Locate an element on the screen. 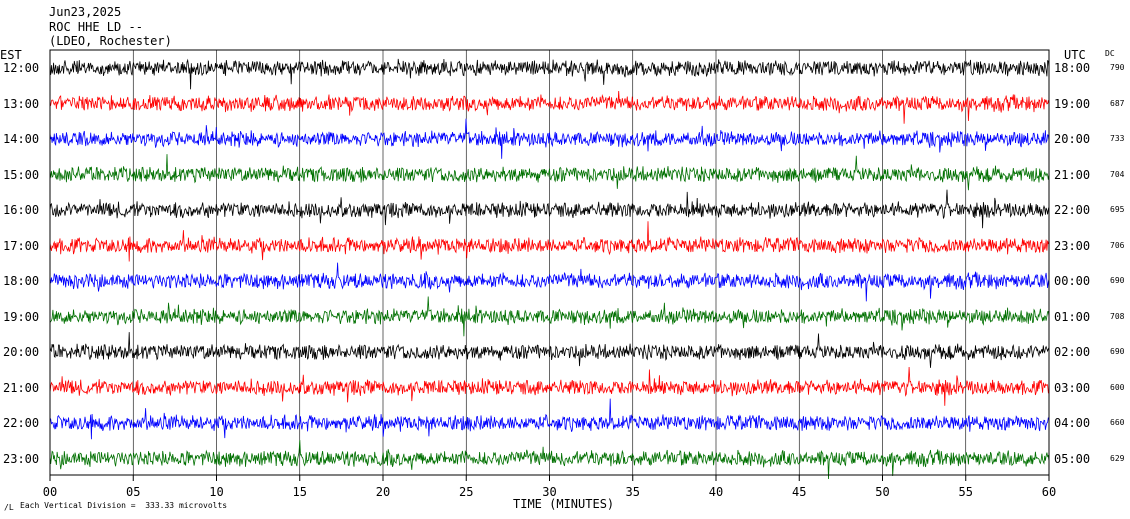  est-hour-label: 23:00 is located at coordinates (21, 458).